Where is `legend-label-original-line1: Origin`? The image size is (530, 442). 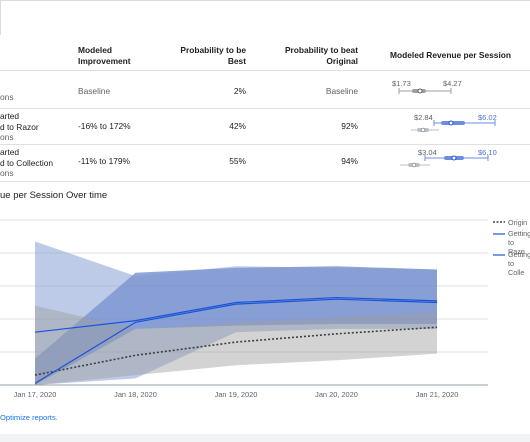 legend-label-original-line1: Origin is located at coordinates (518, 222).